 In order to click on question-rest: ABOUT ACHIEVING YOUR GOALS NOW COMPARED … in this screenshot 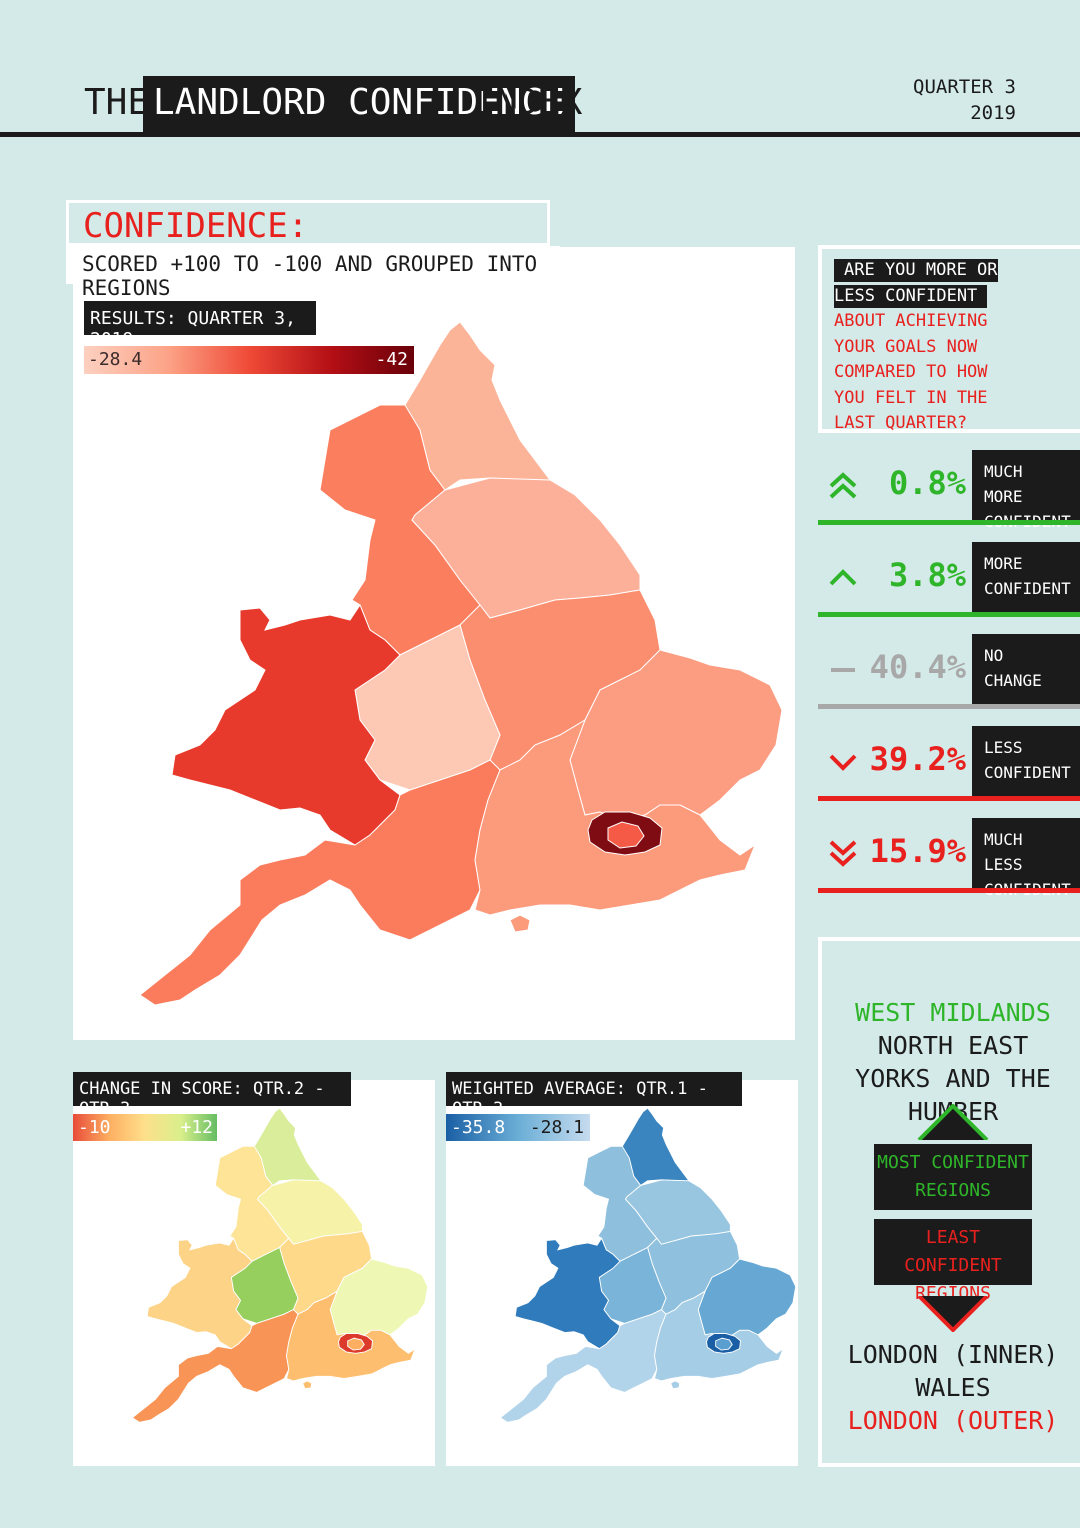, I will do `click(911, 372)`.